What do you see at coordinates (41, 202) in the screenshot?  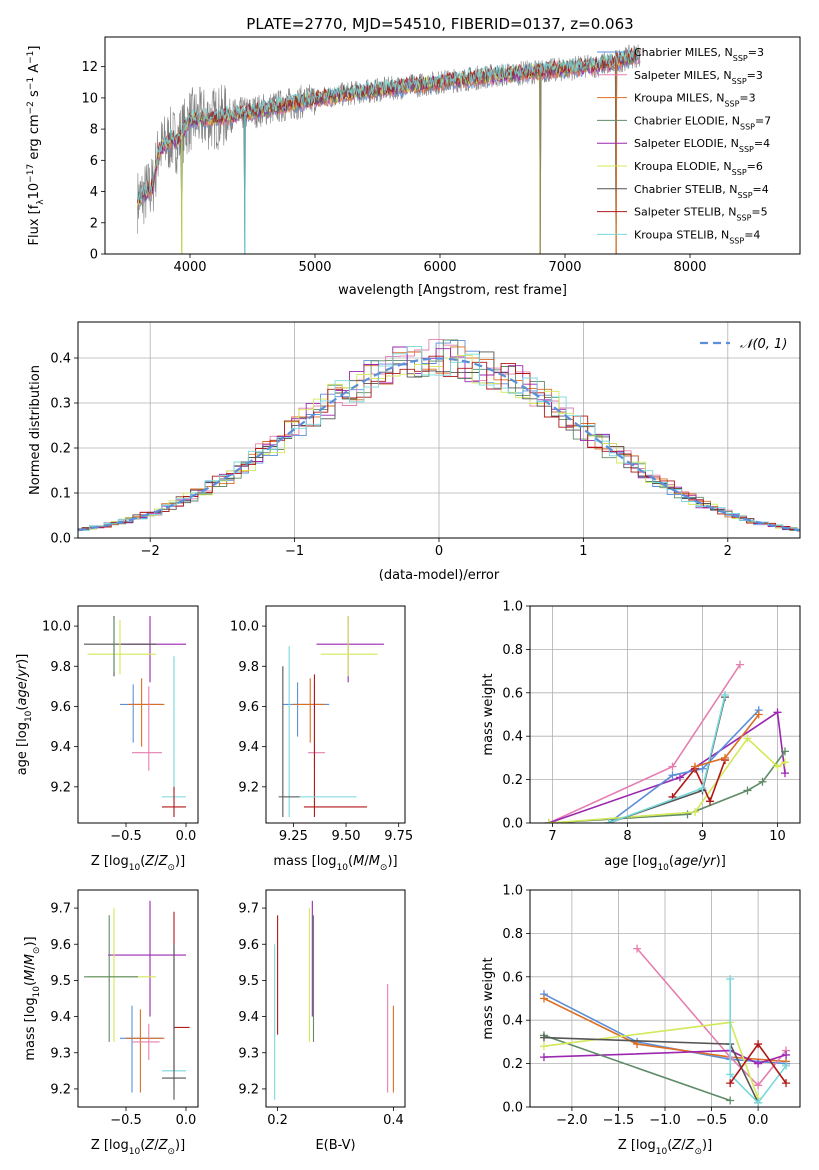 I see `label-part: λ` at bounding box center [41, 202].